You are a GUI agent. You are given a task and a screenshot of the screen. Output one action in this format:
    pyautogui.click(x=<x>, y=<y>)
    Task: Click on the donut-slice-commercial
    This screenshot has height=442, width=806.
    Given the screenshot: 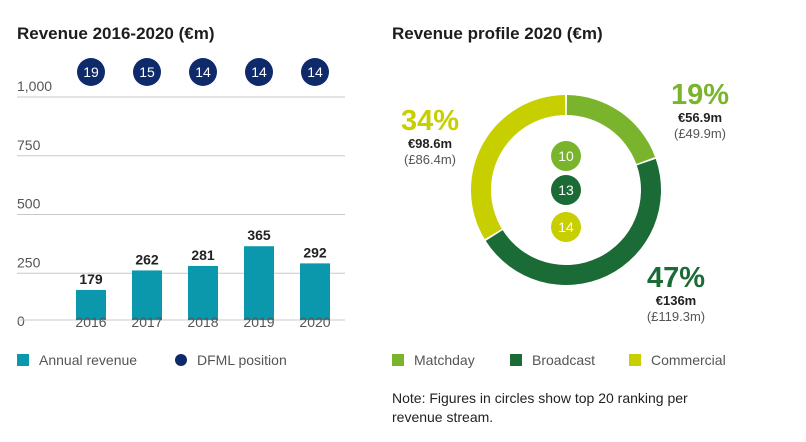 What is the action you would take?
    pyautogui.click(x=518, y=167)
    